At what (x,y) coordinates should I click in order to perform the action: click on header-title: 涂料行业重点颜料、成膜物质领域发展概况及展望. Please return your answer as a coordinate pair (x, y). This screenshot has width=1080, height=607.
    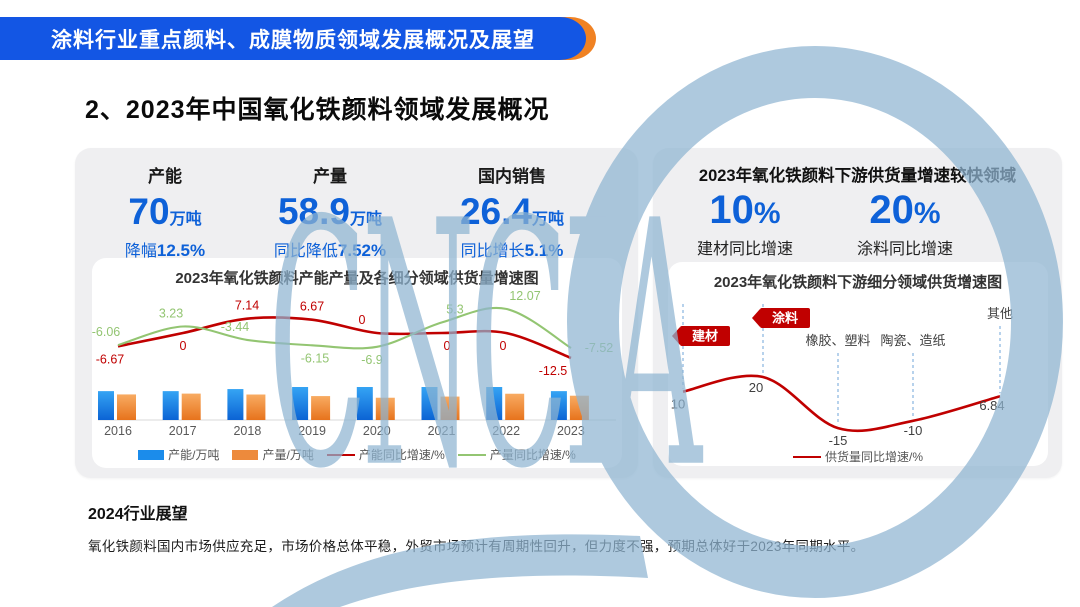
    Looking at the image, I should click on (293, 40).